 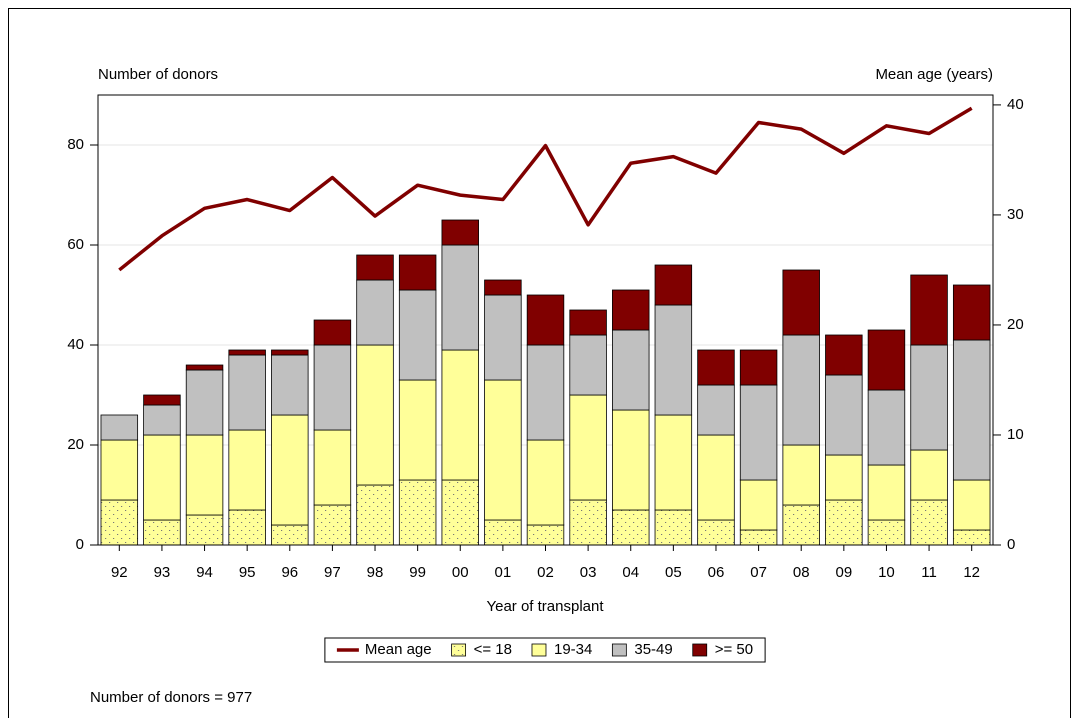 What do you see at coordinates (716, 572) in the screenshot?
I see `x-tick-label: 06` at bounding box center [716, 572].